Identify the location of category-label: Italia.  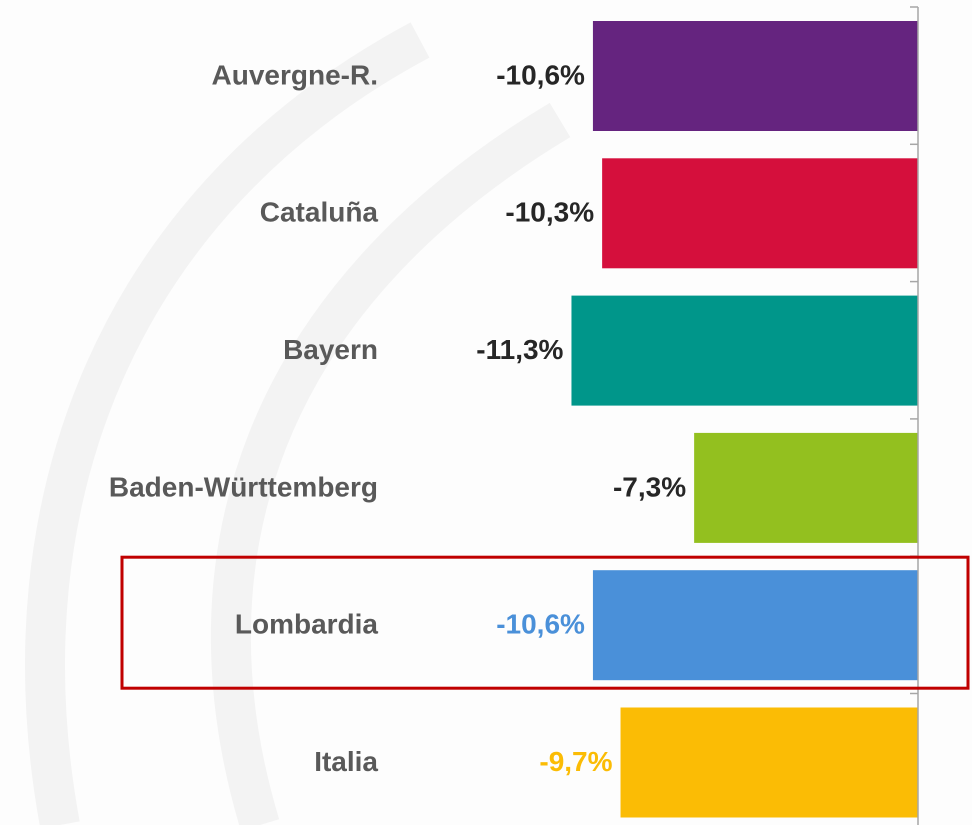
(346, 761).